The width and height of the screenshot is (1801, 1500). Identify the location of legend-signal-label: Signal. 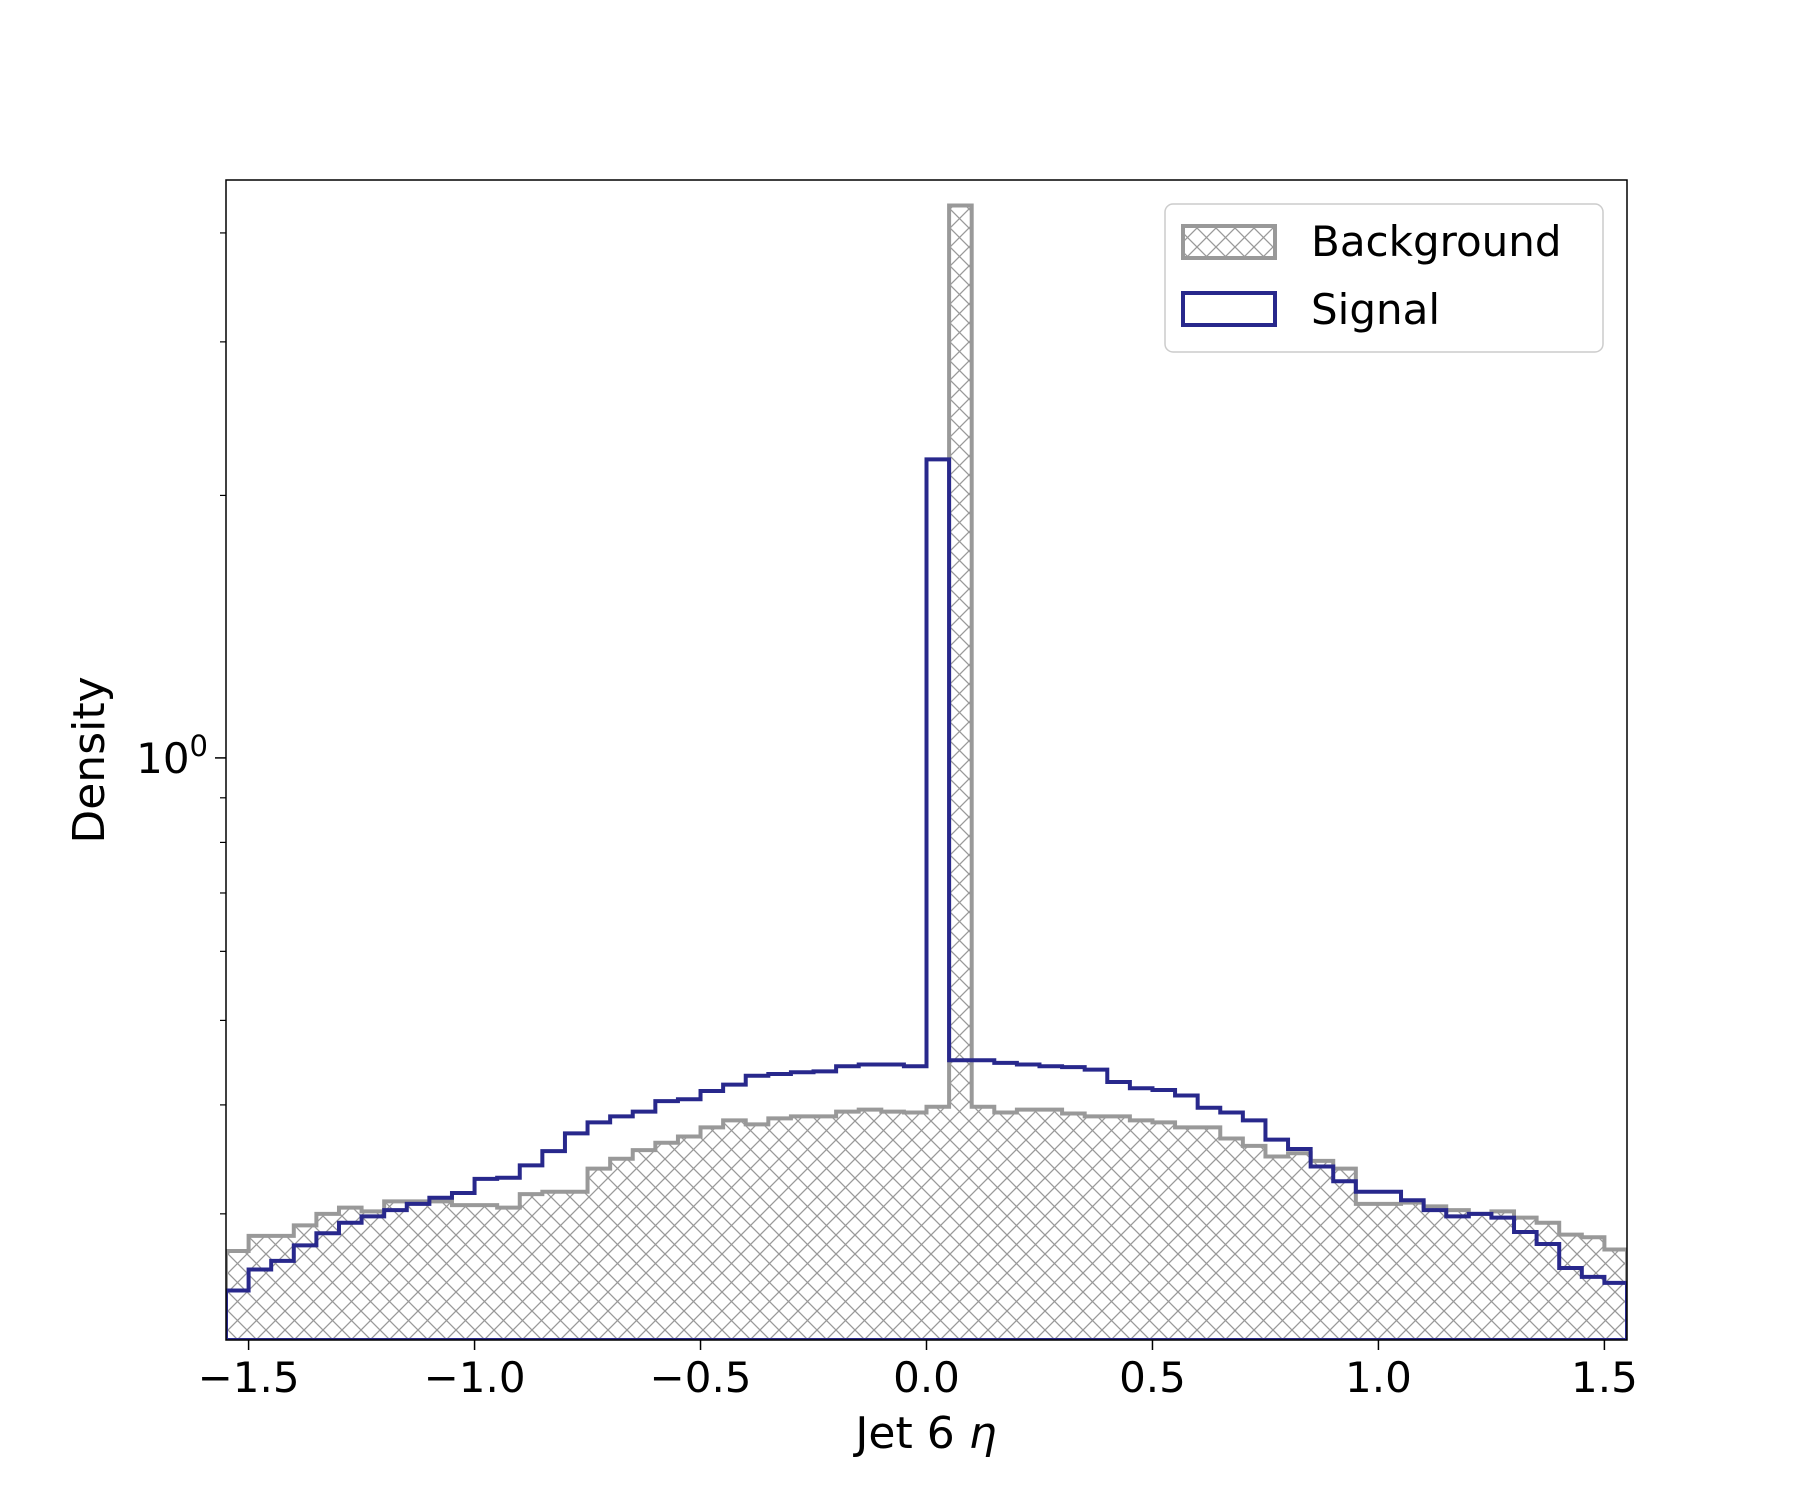
(1375, 309).